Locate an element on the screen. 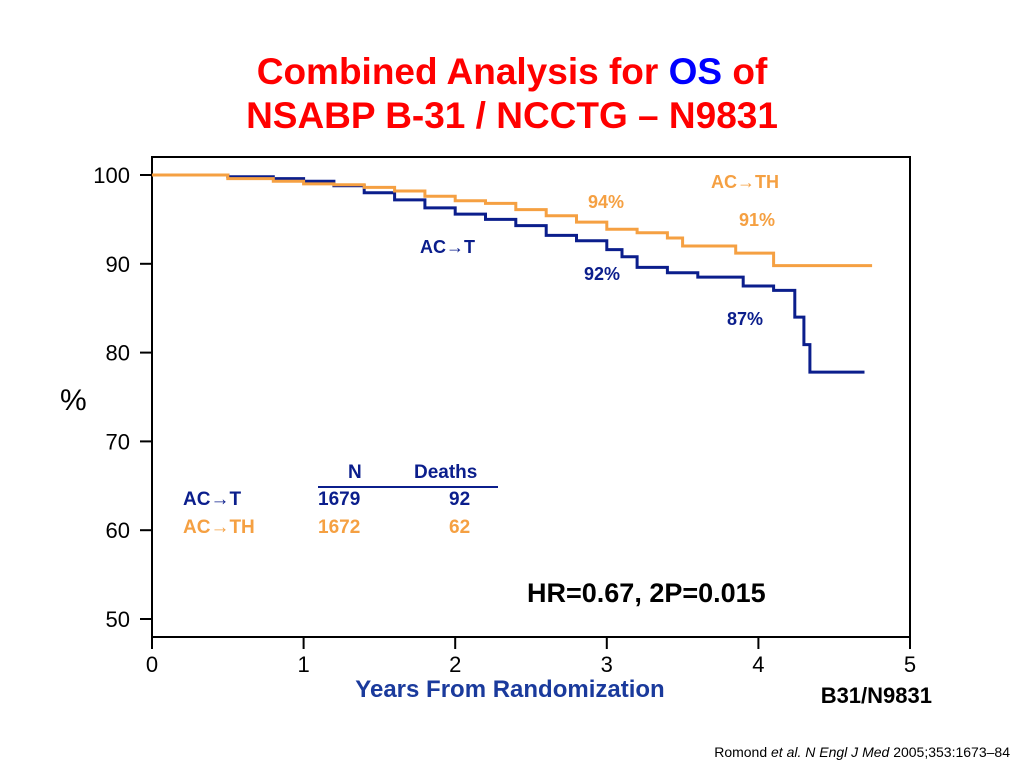  y-tick-label: 80 is located at coordinates (118, 353).